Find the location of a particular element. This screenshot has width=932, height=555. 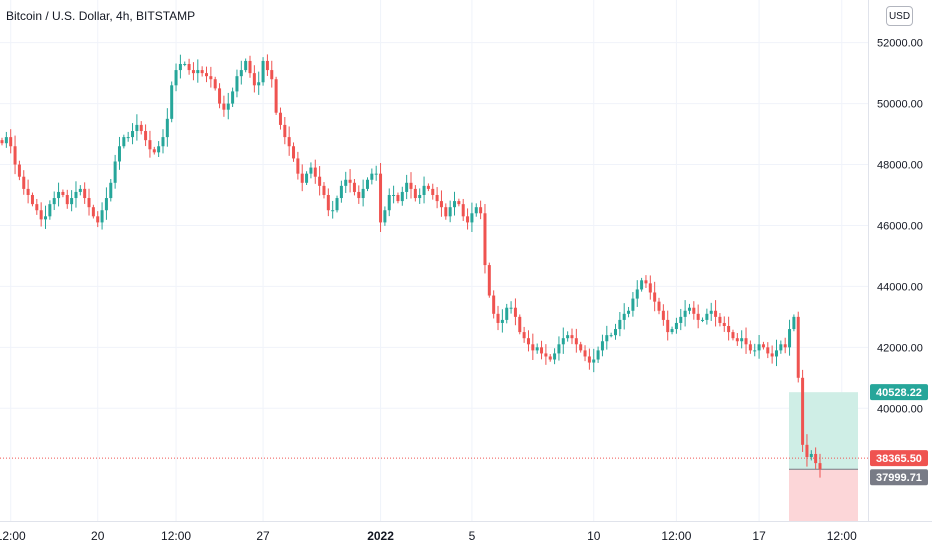

x-tick-label: 5 is located at coordinates (472, 536).